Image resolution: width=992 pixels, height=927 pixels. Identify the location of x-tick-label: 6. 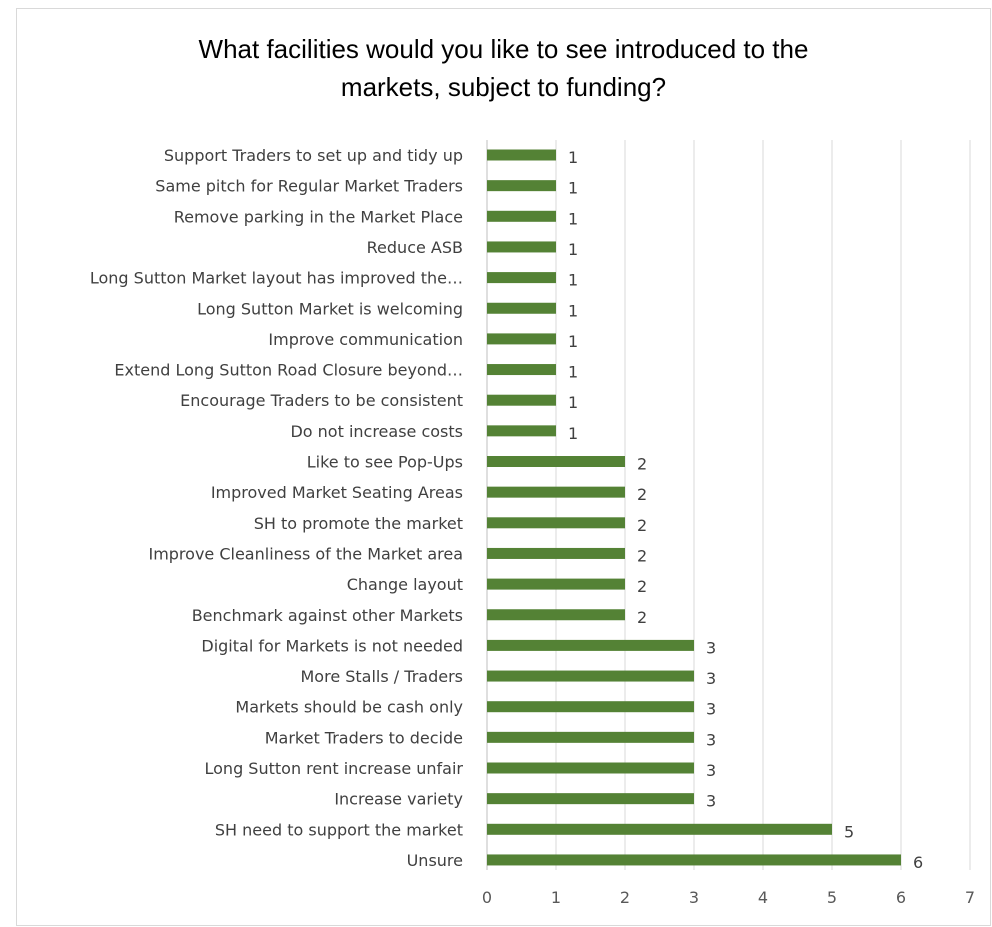
(901, 897).